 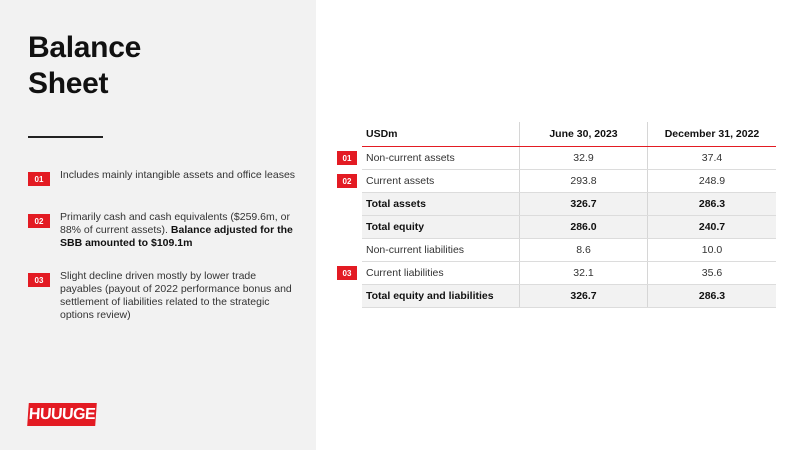 What do you see at coordinates (347, 158) in the screenshot?
I see `row-badge: 01` at bounding box center [347, 158].